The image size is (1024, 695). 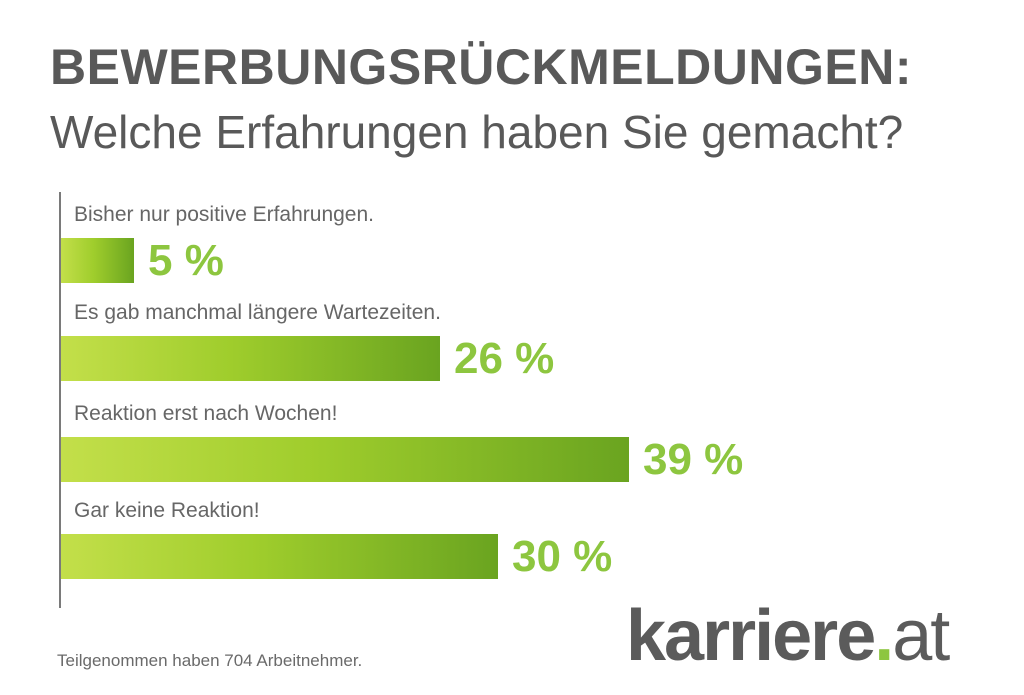 I want to click on logo-tld: at, so click(x=921, y=636).